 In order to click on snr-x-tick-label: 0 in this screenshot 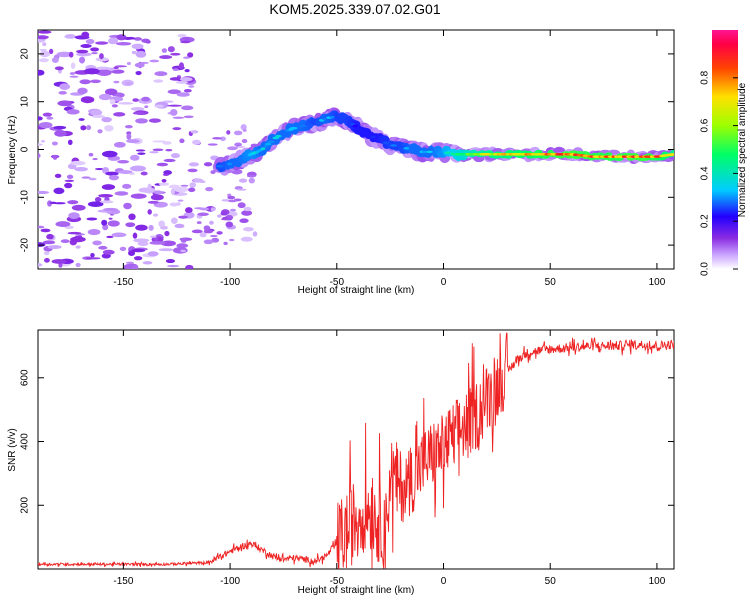, I will do `click(444, 581)`.